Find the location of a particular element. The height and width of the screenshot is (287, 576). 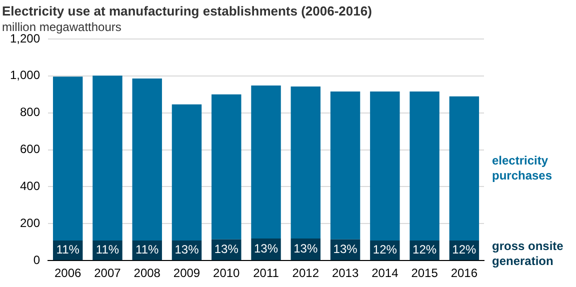

x-tick-label: 2014 is located at coordinates (385, 273).